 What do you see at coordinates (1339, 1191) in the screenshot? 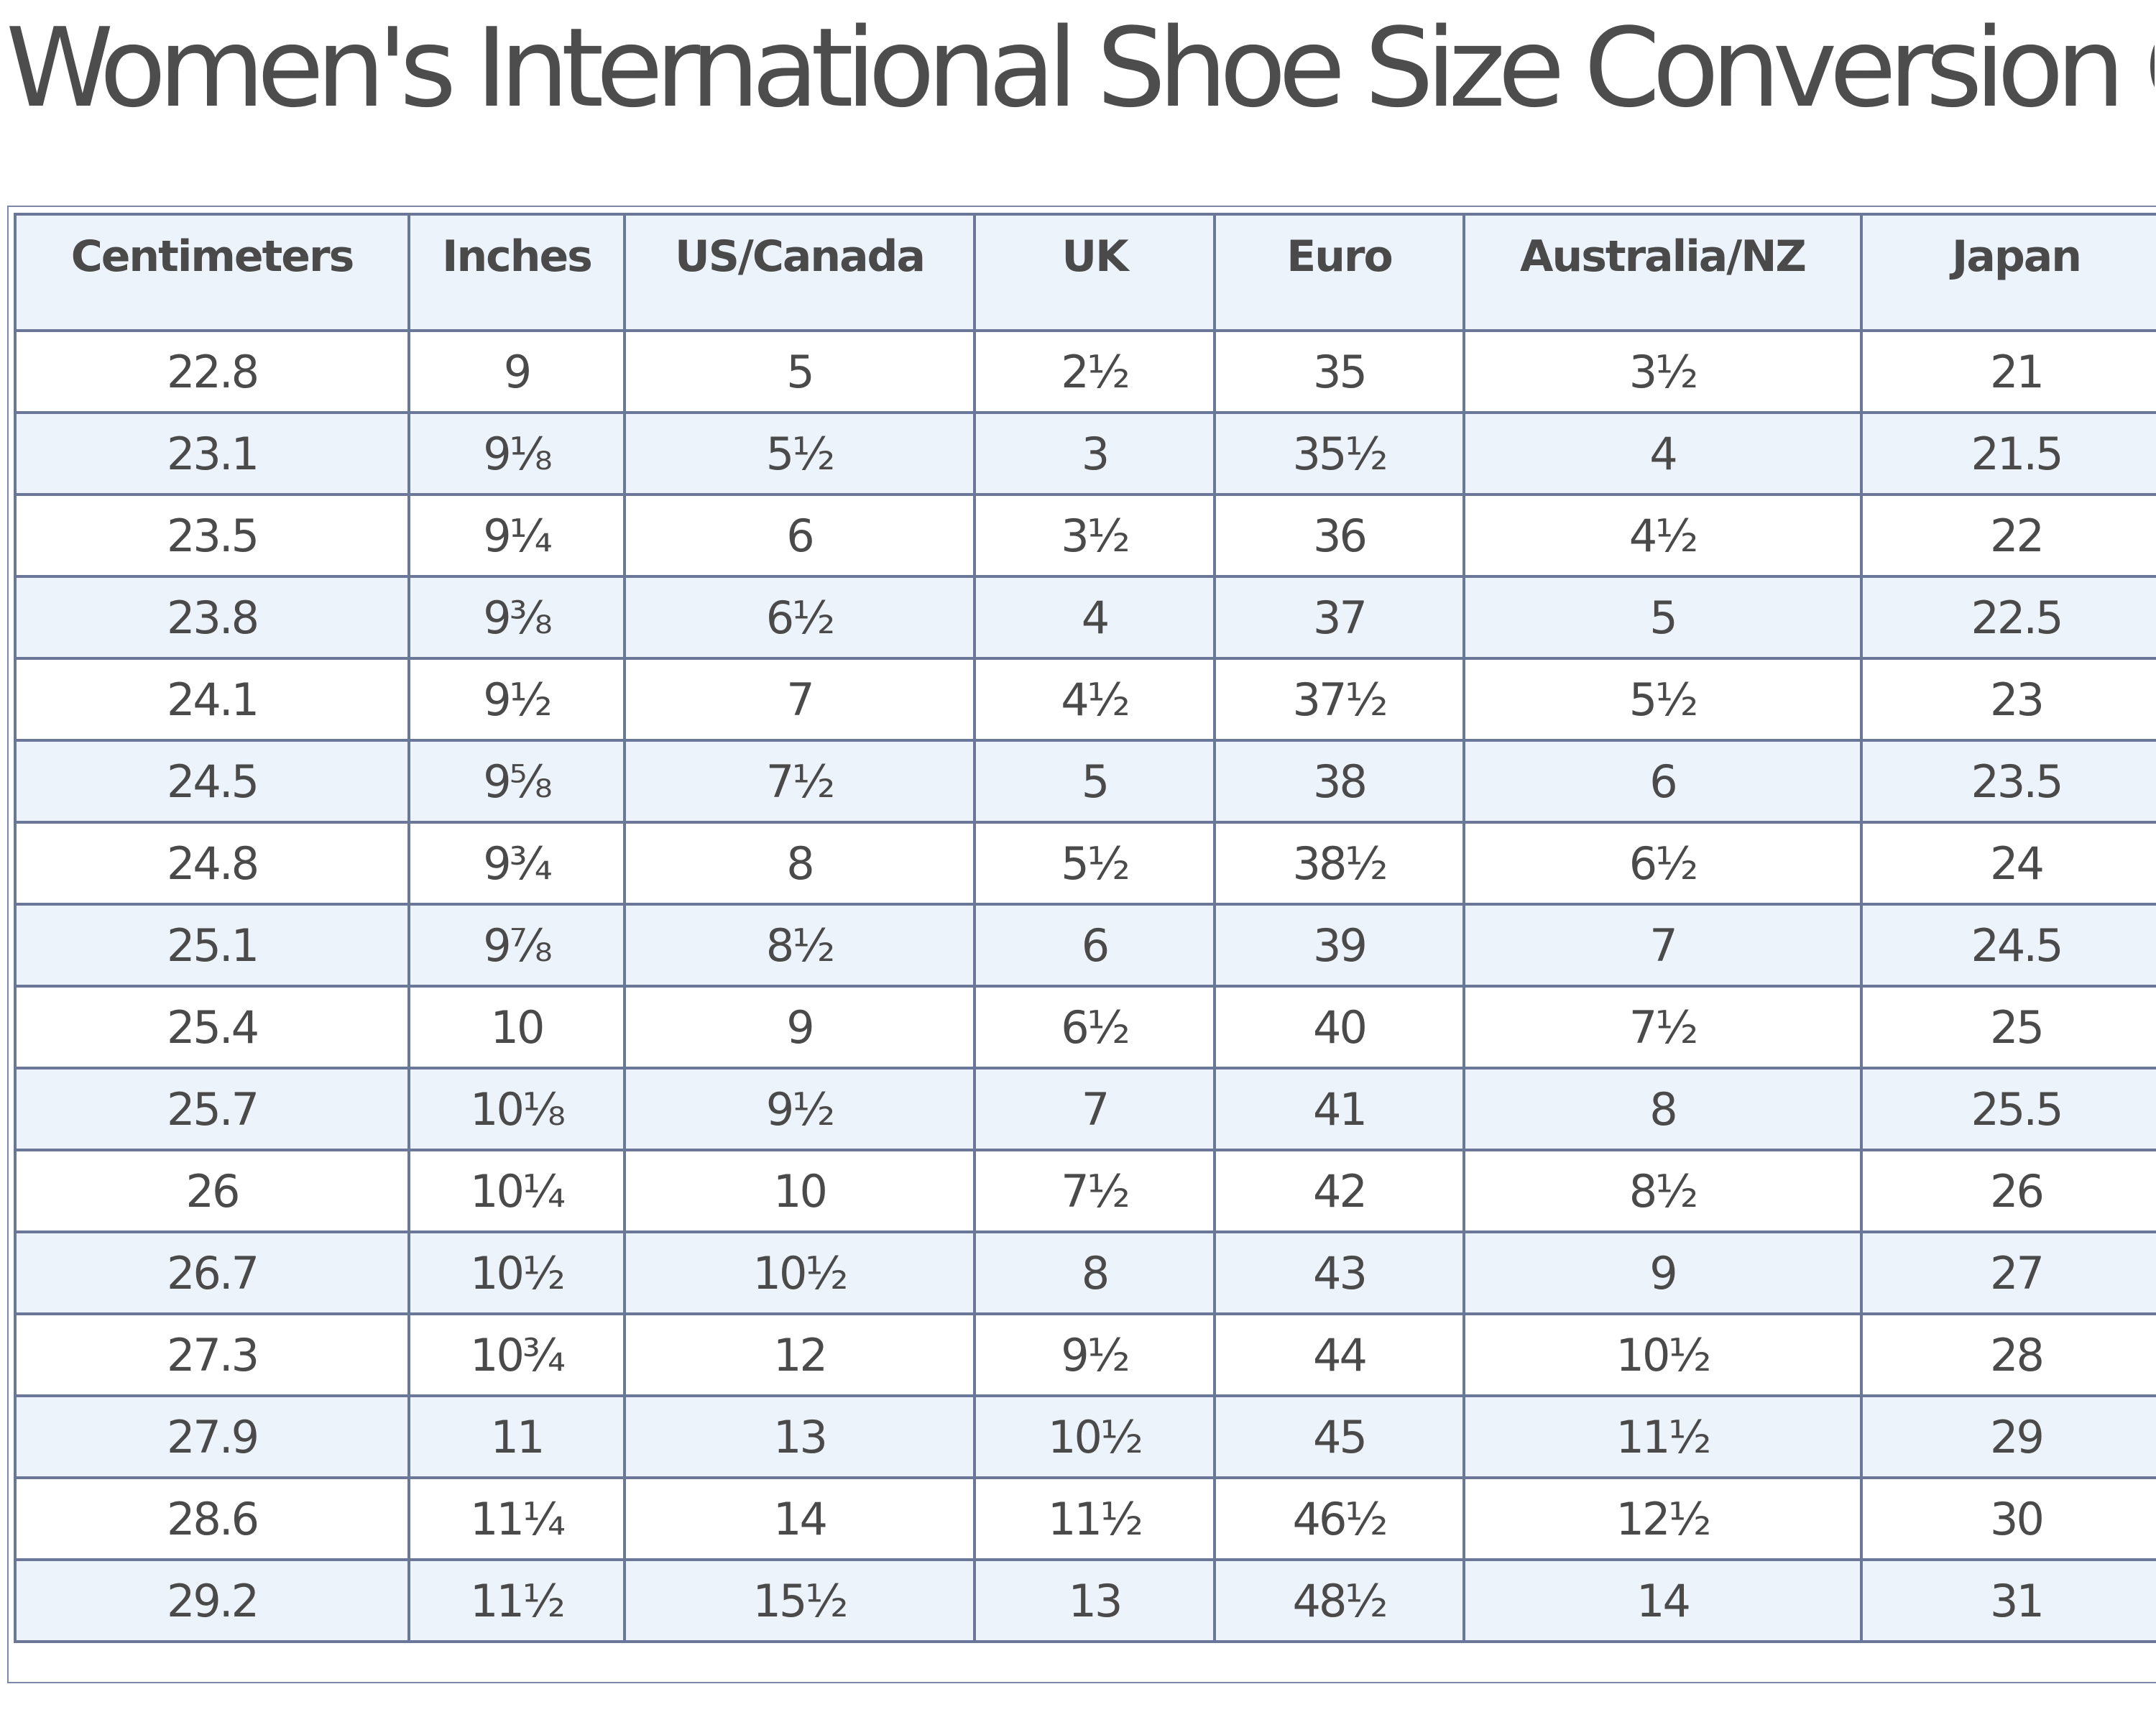
I see `cell-euro: 42` at bounding box center [1339, 1191].